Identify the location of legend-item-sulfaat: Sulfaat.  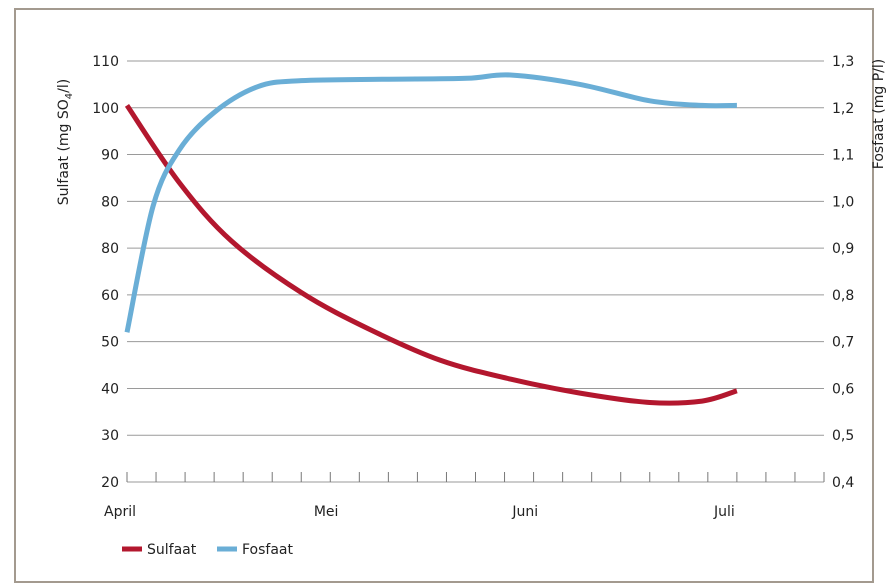
(159, 550).